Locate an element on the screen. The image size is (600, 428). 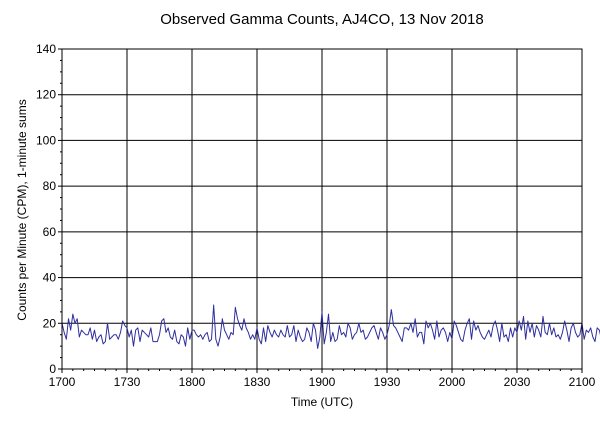
x-tick-label: 1730 is located at coordinates (127, 382).